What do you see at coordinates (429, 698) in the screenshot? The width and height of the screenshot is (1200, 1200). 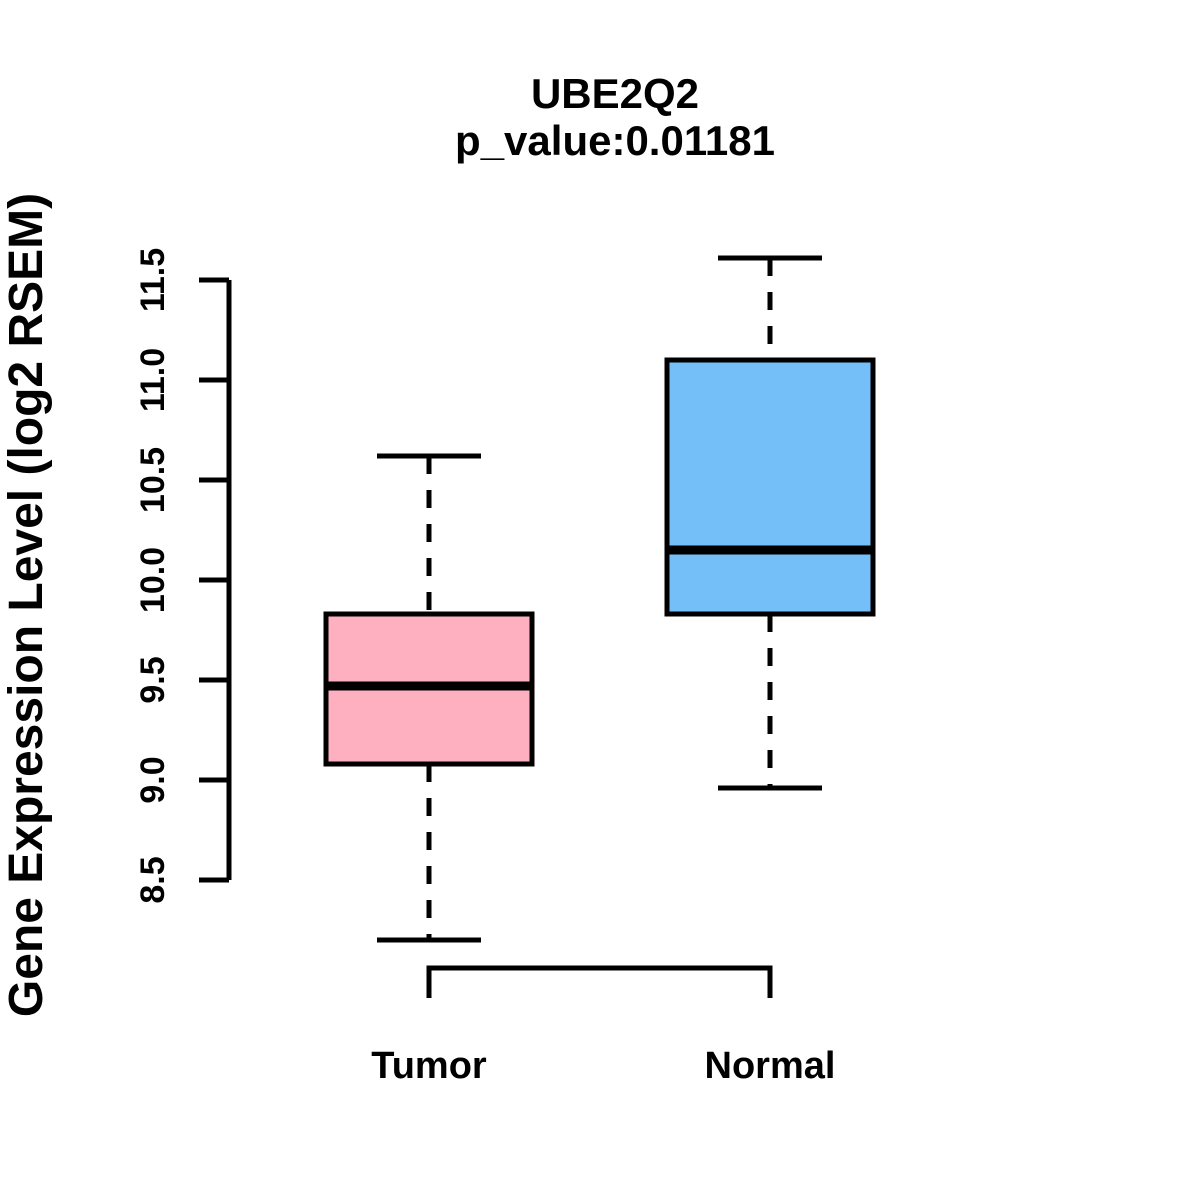 I see `boxplot-tumor` at bounding box center [429, 698].